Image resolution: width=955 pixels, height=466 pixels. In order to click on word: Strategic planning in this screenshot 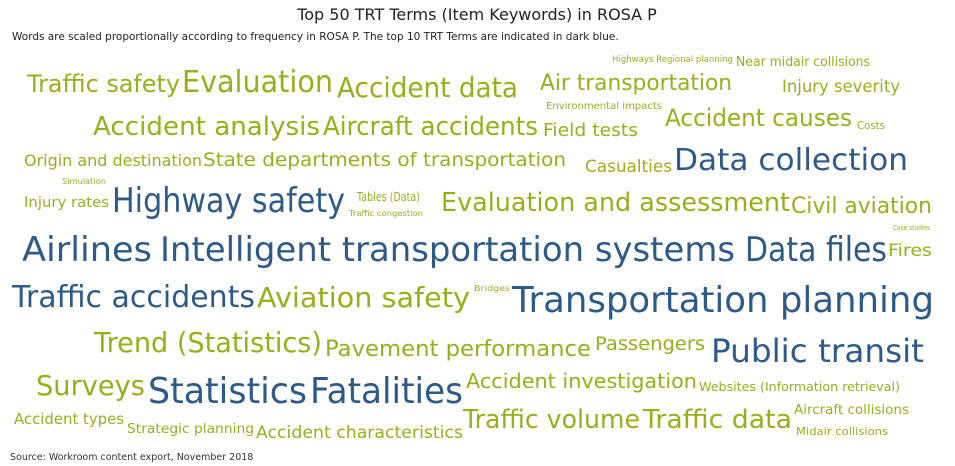, I will do `click(190, 429)`.